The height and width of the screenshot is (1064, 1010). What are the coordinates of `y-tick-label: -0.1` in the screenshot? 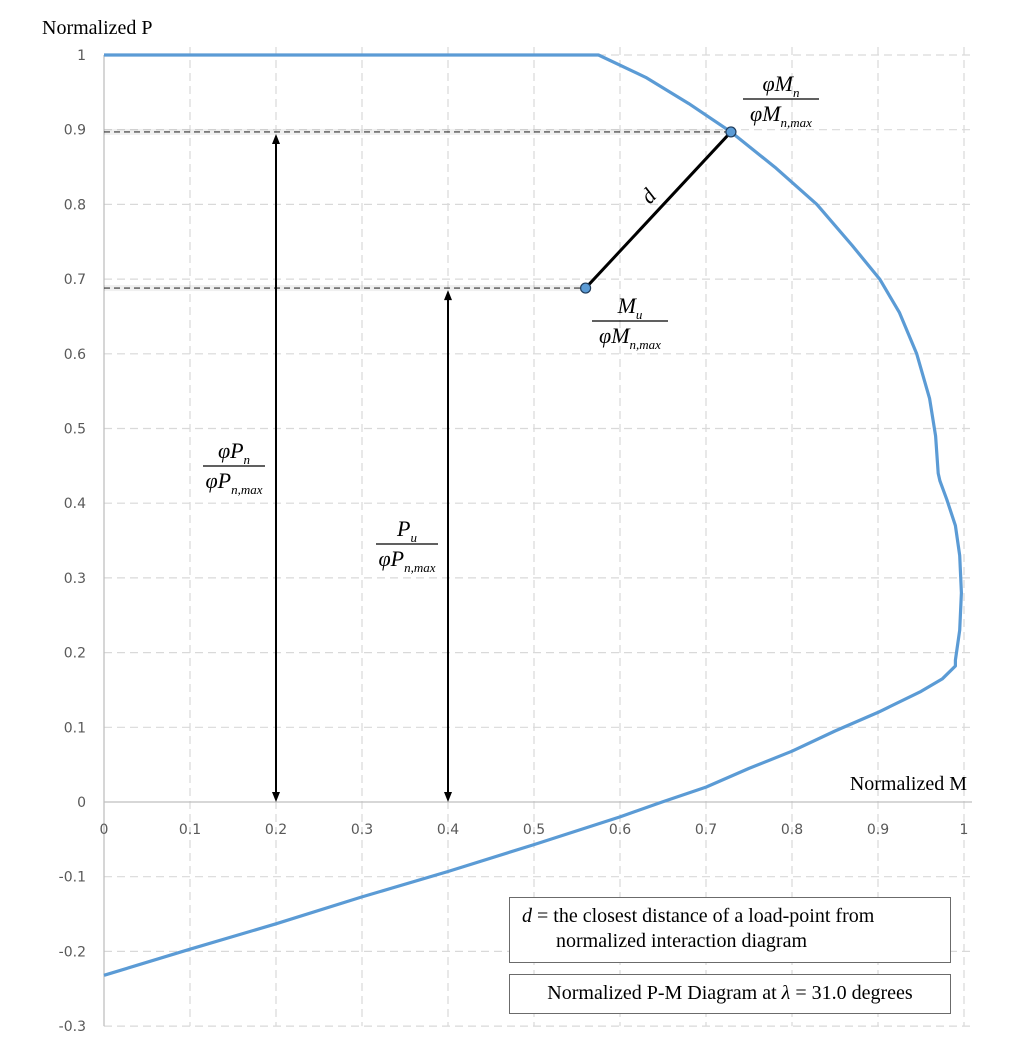 It's located at (72, 878).